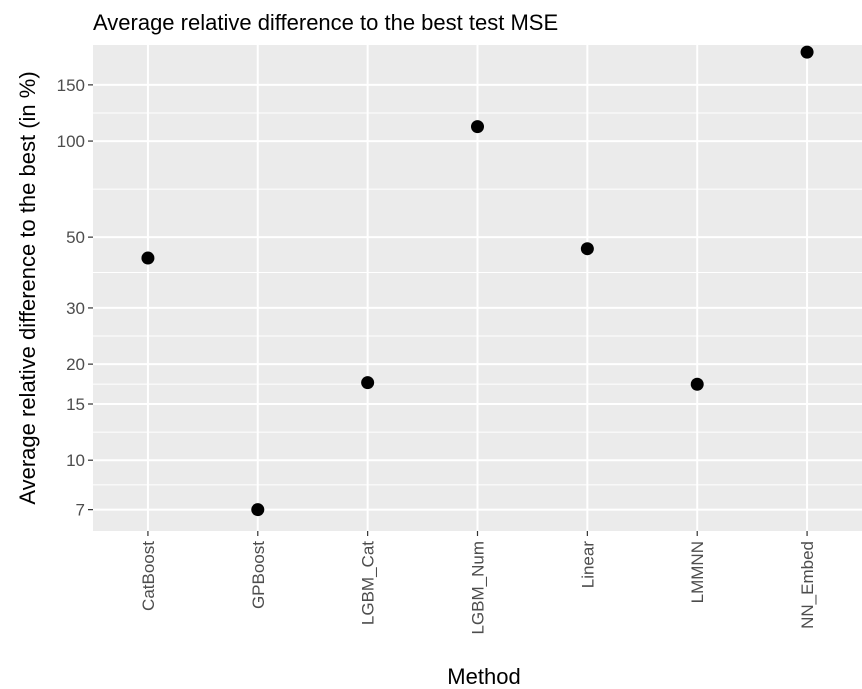 The image size is (862, 689). I want to click on x-tick-label: GPBoost, so click(258, 575).